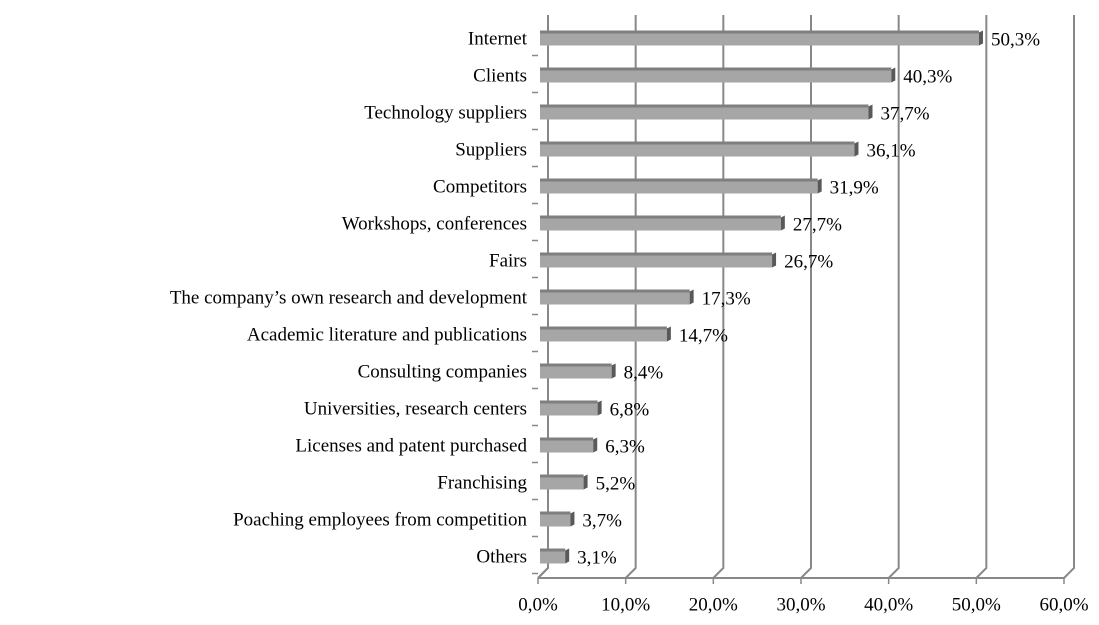 The width and height of the screenshot is (1099, 625). Describe the element at coordinates (713, 604) in the screenshot. I see `x-tick-label: 20,0%` at that location.